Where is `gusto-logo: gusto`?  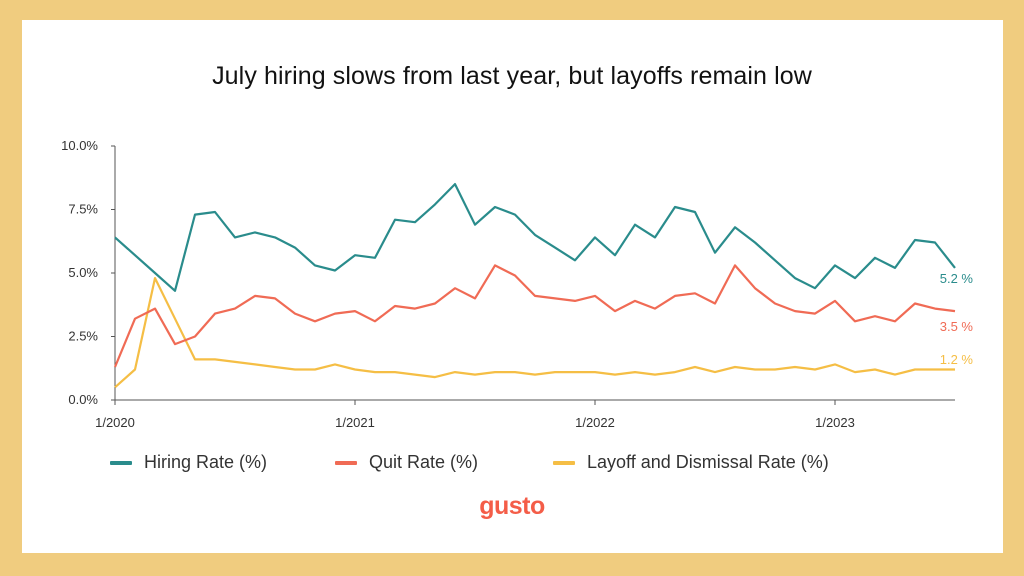 gusto-logo: gusto is located at coordinates (512, 506).